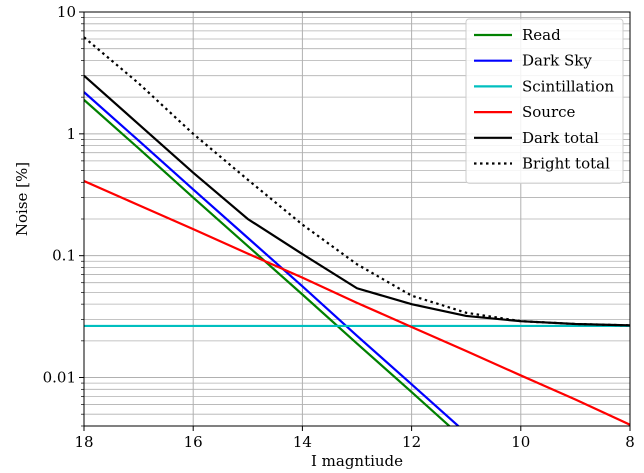 The image size is (644, 473). I want to click on y-tick-label: 10, so click(66, 12).